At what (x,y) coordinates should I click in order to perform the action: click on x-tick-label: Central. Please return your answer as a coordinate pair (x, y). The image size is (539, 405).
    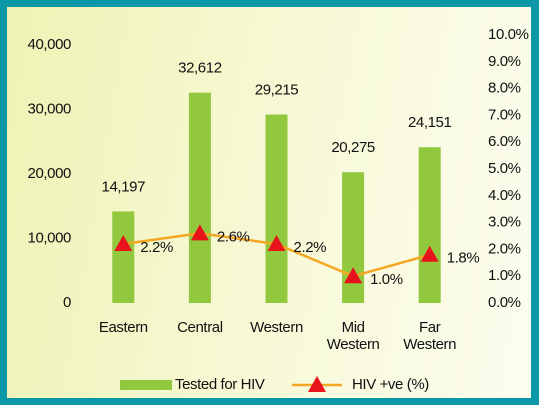
    Looking at the image, I should click on (200, 327).